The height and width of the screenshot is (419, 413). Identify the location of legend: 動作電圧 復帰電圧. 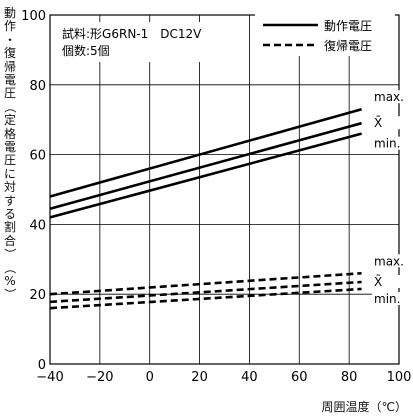
(325, 35).